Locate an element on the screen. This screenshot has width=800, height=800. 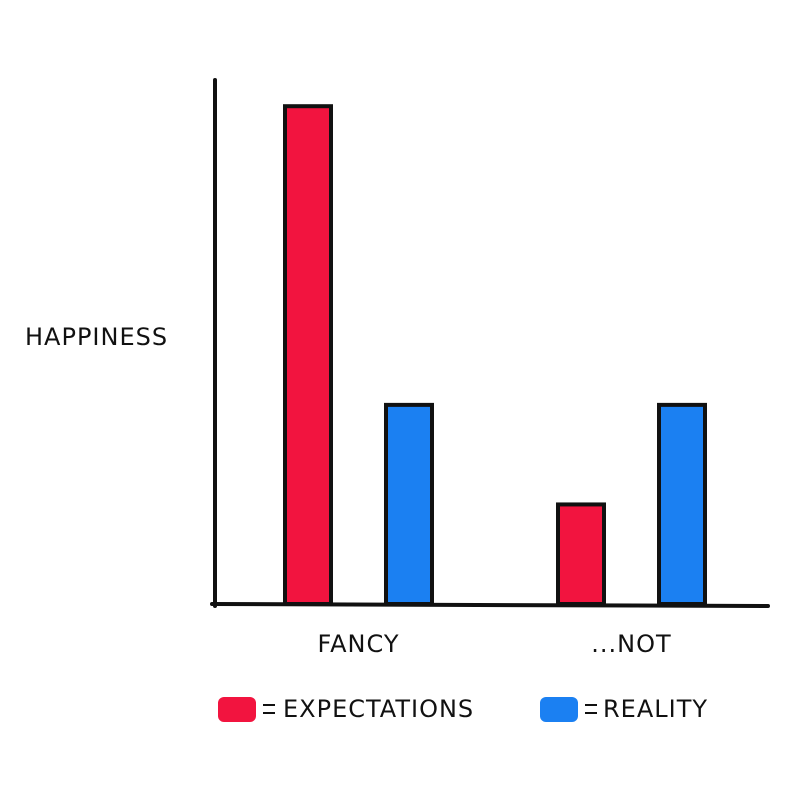
x-tick-label: FANCY is located at coordinates (359, 644).